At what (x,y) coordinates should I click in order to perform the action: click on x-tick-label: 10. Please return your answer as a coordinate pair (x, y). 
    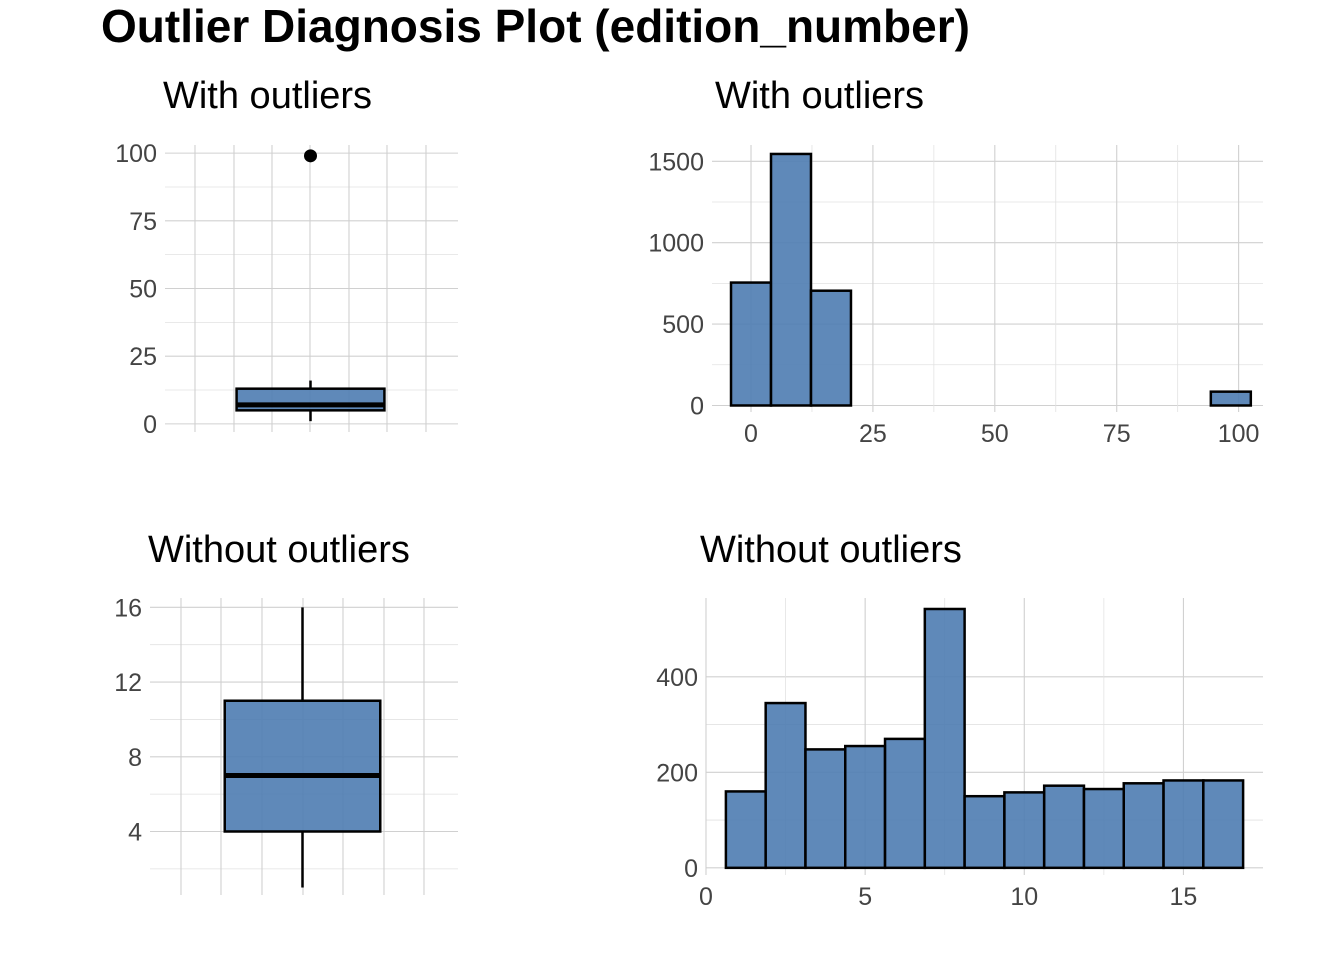
    Looking at the image, I should click on (1024, 897).